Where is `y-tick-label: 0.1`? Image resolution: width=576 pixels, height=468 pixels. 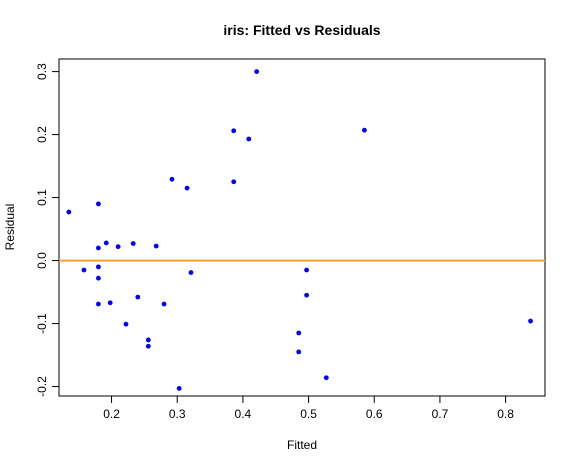
y-tick-label: 0.1 is located at coordinates (42, 197).